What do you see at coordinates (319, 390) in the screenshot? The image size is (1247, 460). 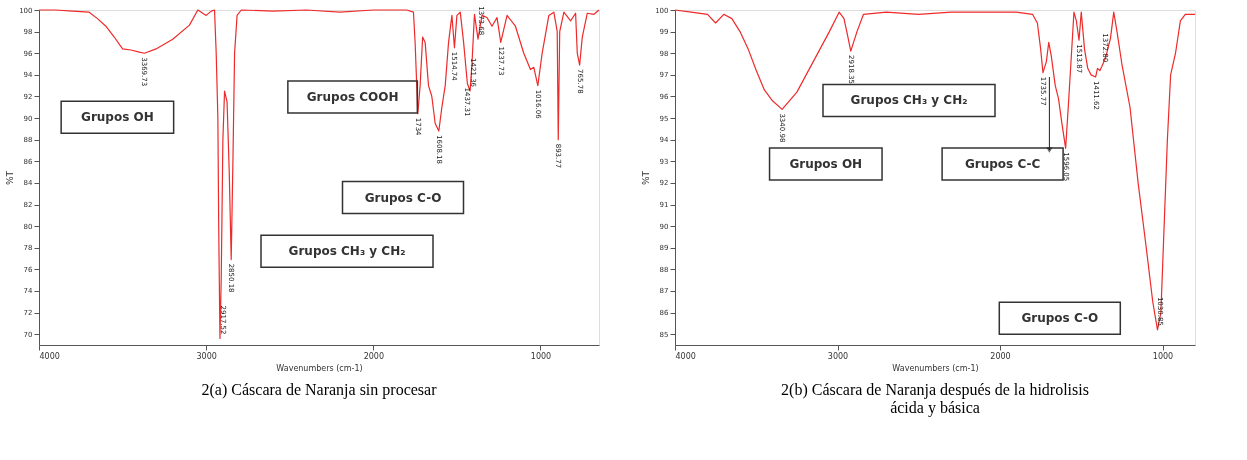 I see `text: 2(a) Cáscara de Naranja sin procesar` at bounding box center [319, 390].